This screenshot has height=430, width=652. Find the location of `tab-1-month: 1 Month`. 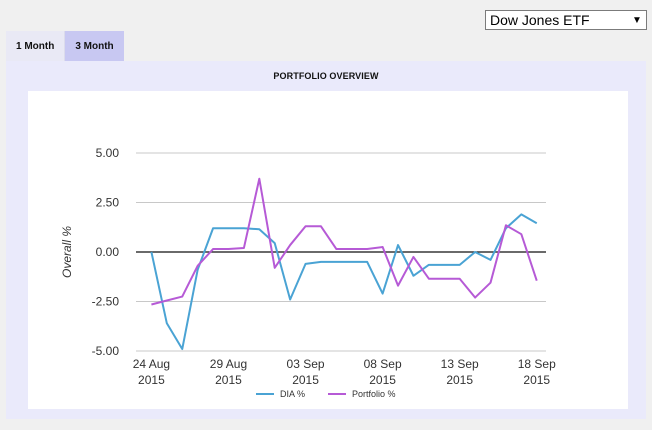

tab-1-month: 1 Month is located at coordinates (36, 46).